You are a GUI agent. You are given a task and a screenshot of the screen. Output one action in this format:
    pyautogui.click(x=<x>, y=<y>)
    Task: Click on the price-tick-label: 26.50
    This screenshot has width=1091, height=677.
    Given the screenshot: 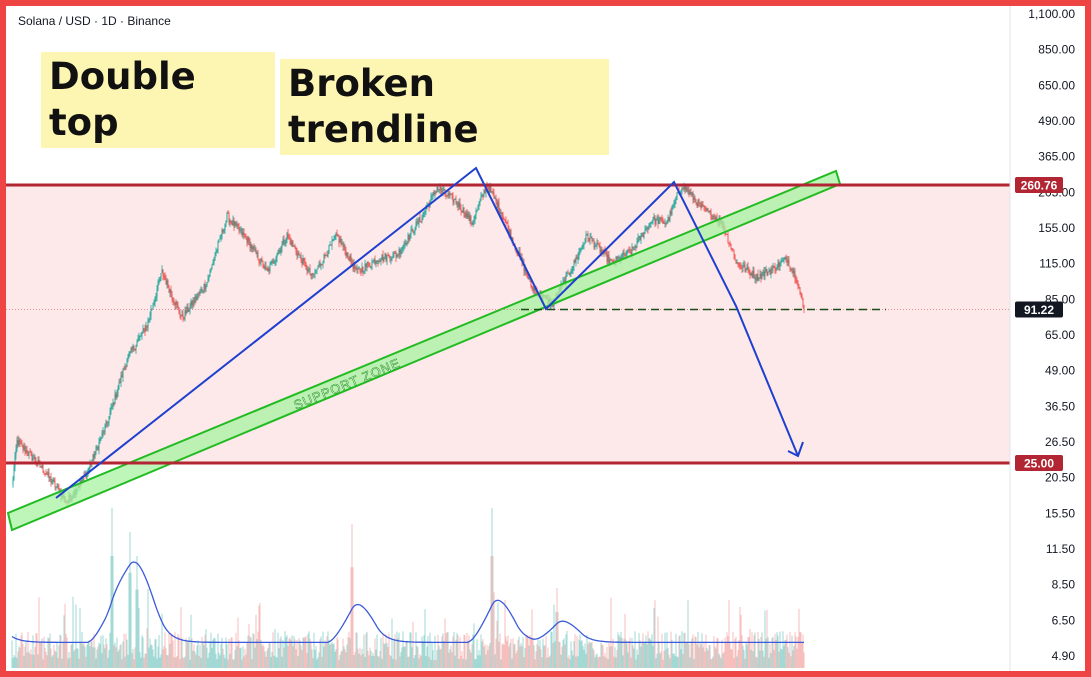 What is the action you would take?
    pyautogui.click(x=1060, y=442)
    